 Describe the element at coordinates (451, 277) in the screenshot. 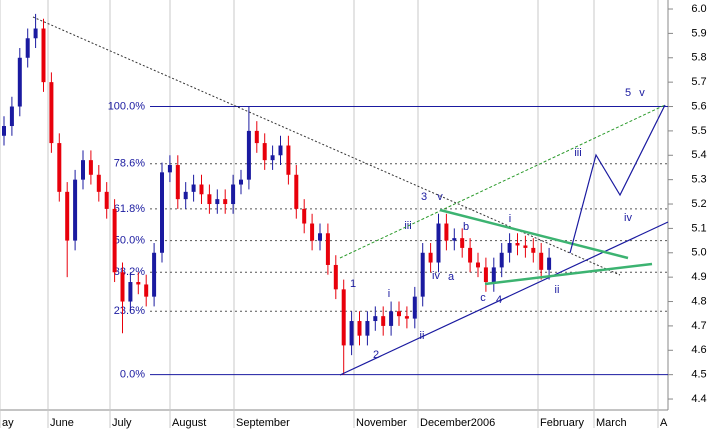

I see `wave-label: a` at that location.